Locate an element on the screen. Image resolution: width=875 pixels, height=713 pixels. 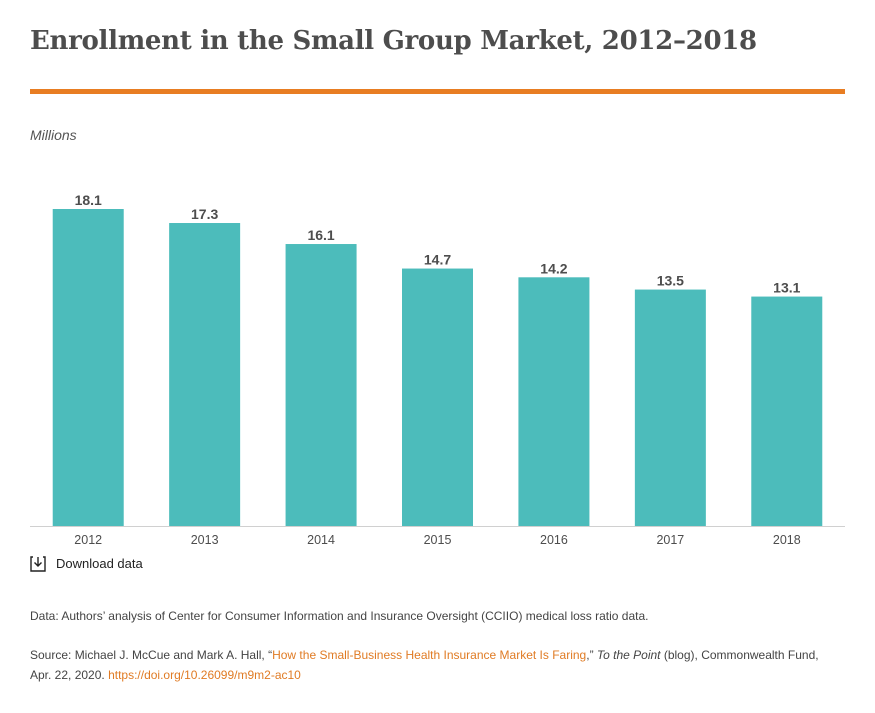
bar-value-label: 18.1 is located at coordinates (88, 200).